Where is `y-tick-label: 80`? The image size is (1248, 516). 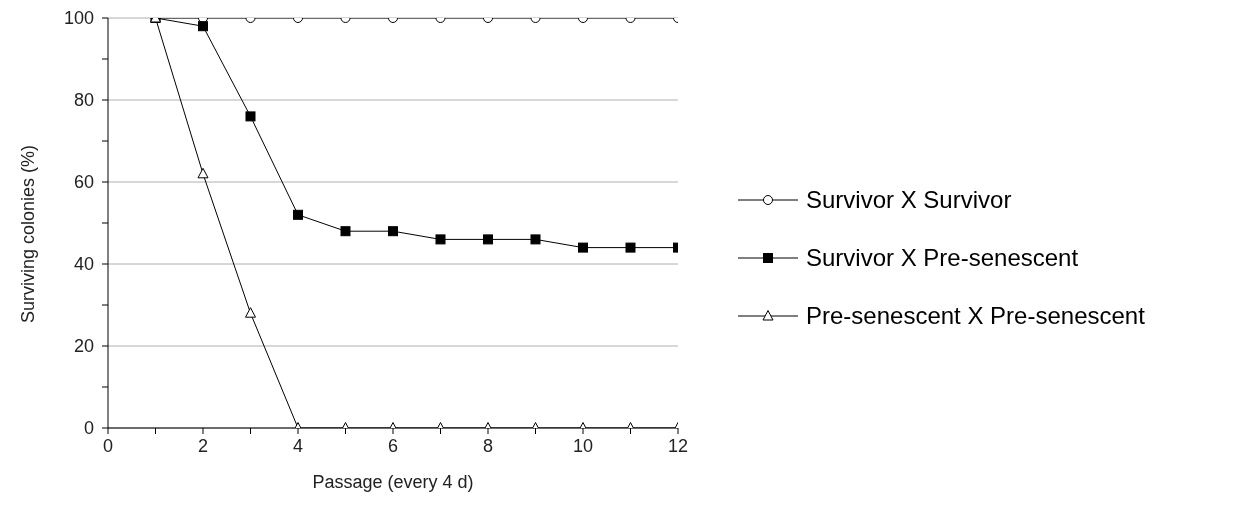
y-tick-label: 80 is located at coordinates (83, 100).